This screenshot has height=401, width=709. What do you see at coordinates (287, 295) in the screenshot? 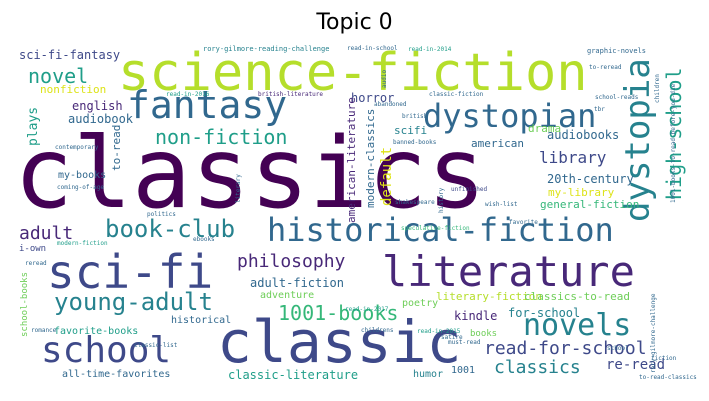
I see `word-adventure: adventure` at bounding box center [287, 295].